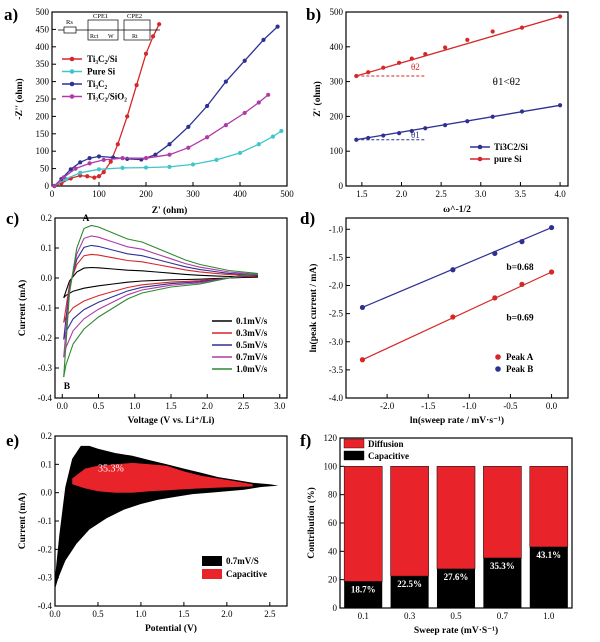  I want to click on resistor-rs, so click(70, 30).